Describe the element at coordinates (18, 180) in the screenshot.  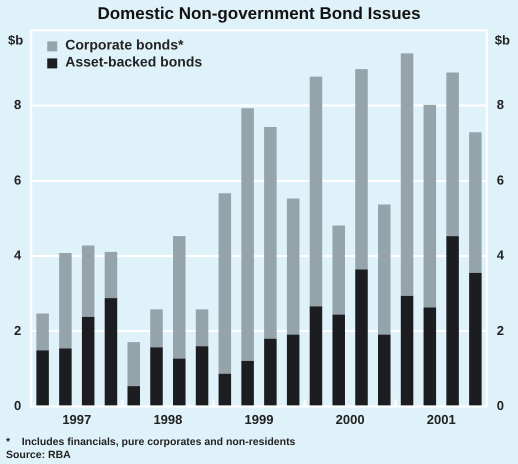
I see `y-tick-label: 6` at that location.